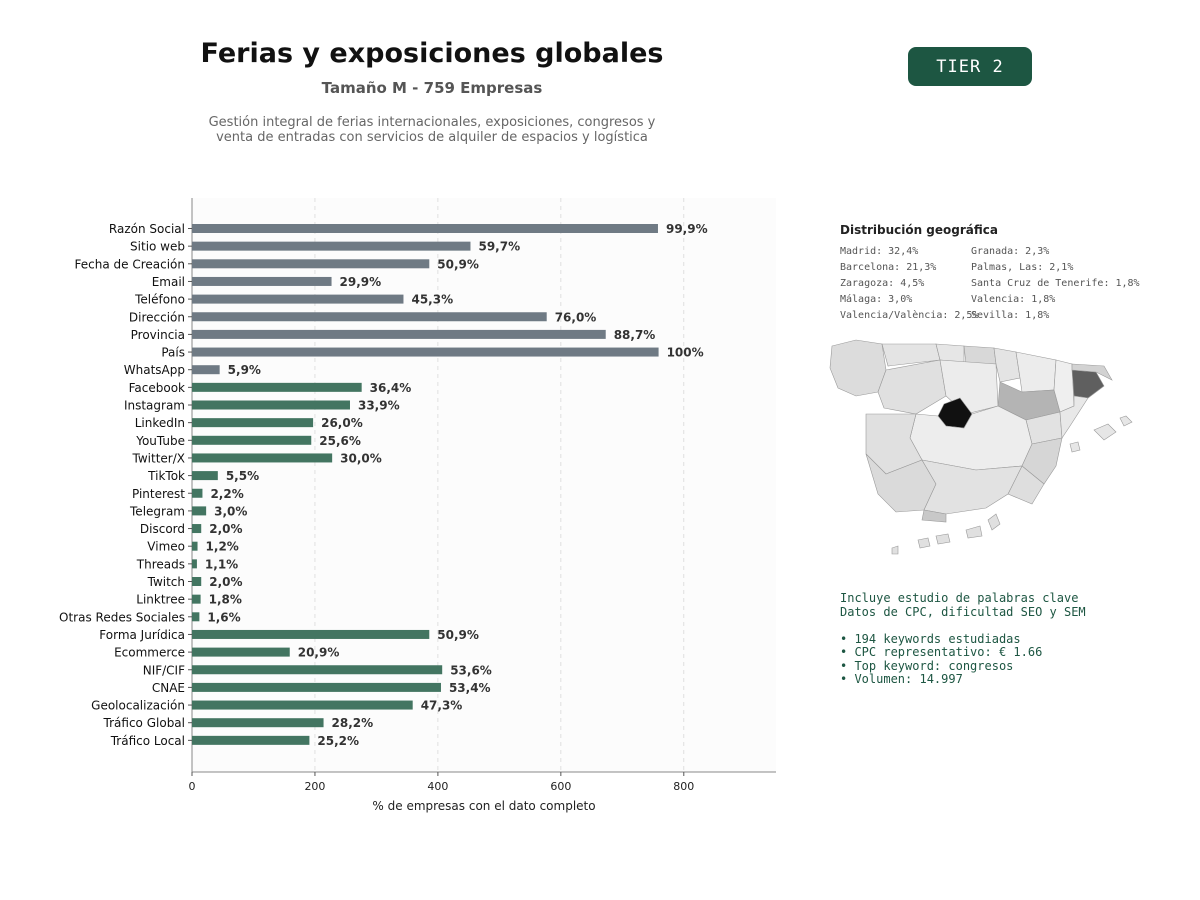  Describe the element at coordinates (160, 600) in the screenshot. I see `category-label: Linktree` at that location.